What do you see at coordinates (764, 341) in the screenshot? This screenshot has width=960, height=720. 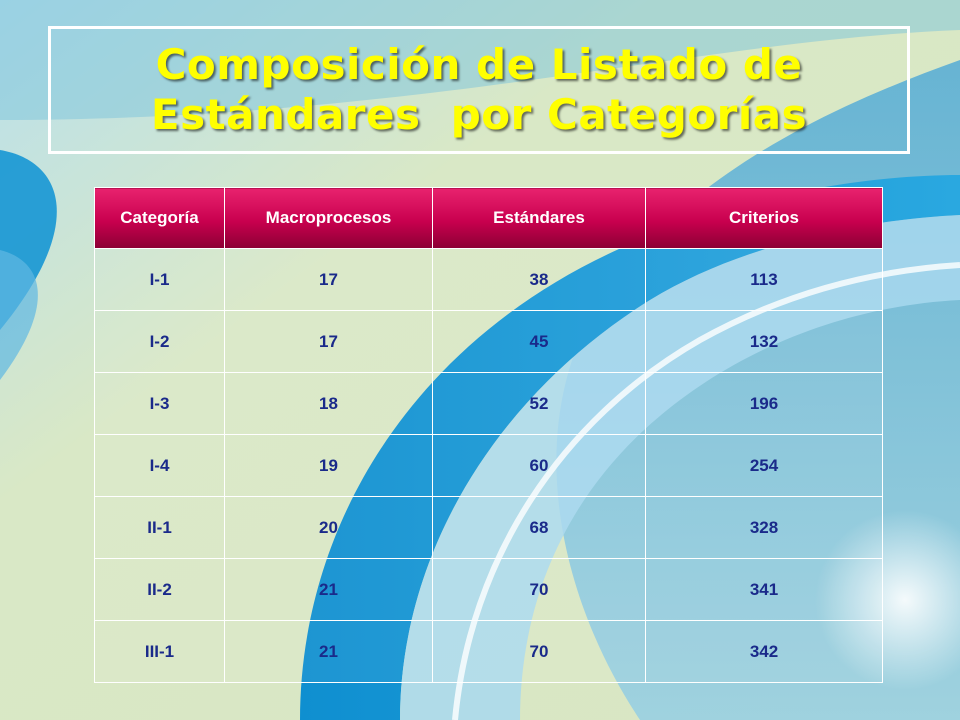 I see `cell-criterios: 132` at bounding box center [764, 341].